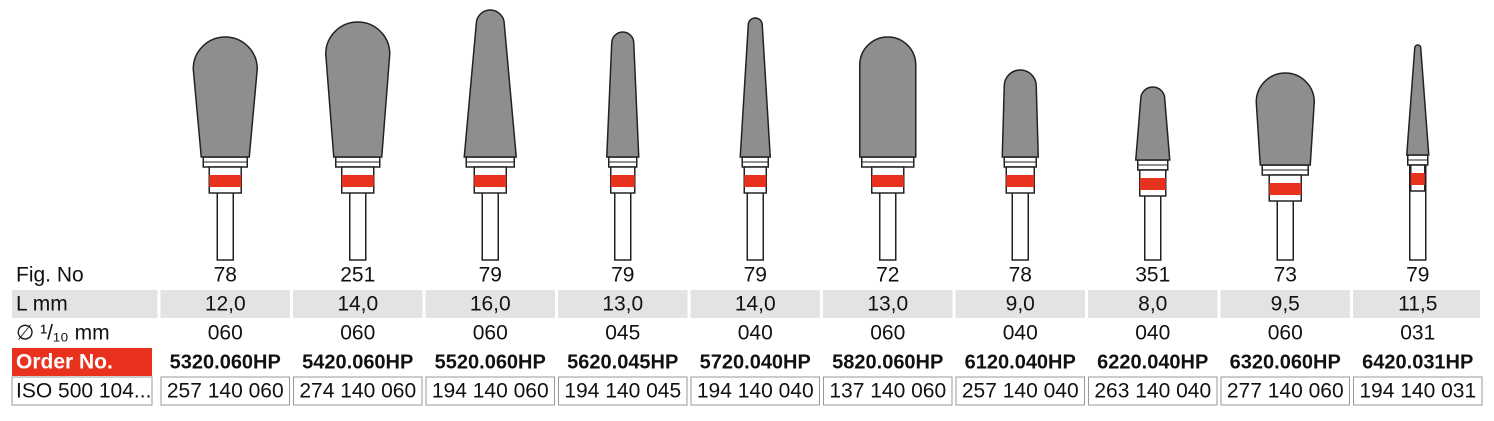  I want to click on cell-text: 045, so click(622, 333).